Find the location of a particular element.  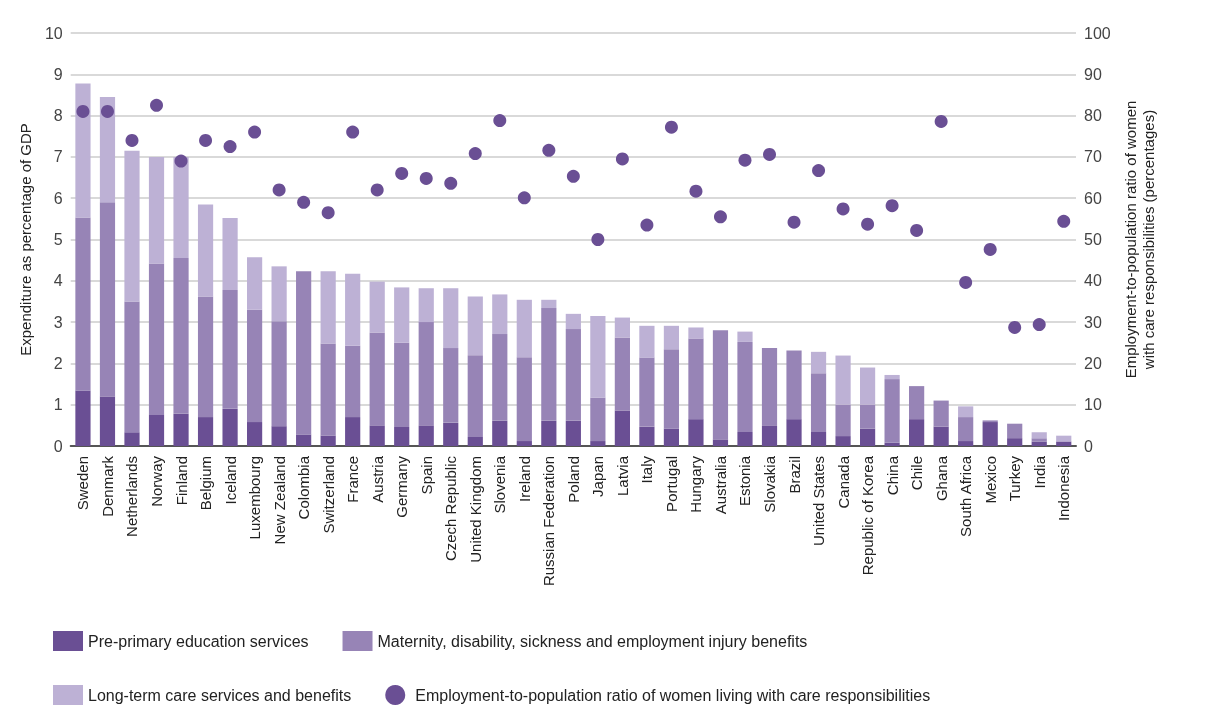

y2-tick-label: 0 is located at coordinates (1088, 446).